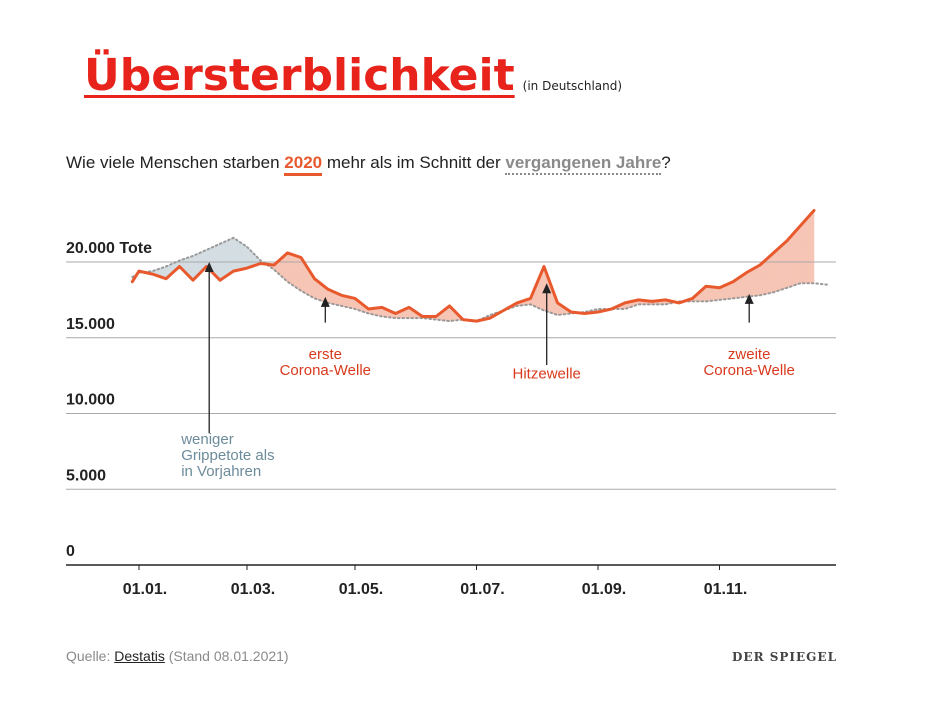 This screenshot has height=712, width=945. I want to click on headline: Übersterblichkeit (in Deutschland), so click(353, 75).